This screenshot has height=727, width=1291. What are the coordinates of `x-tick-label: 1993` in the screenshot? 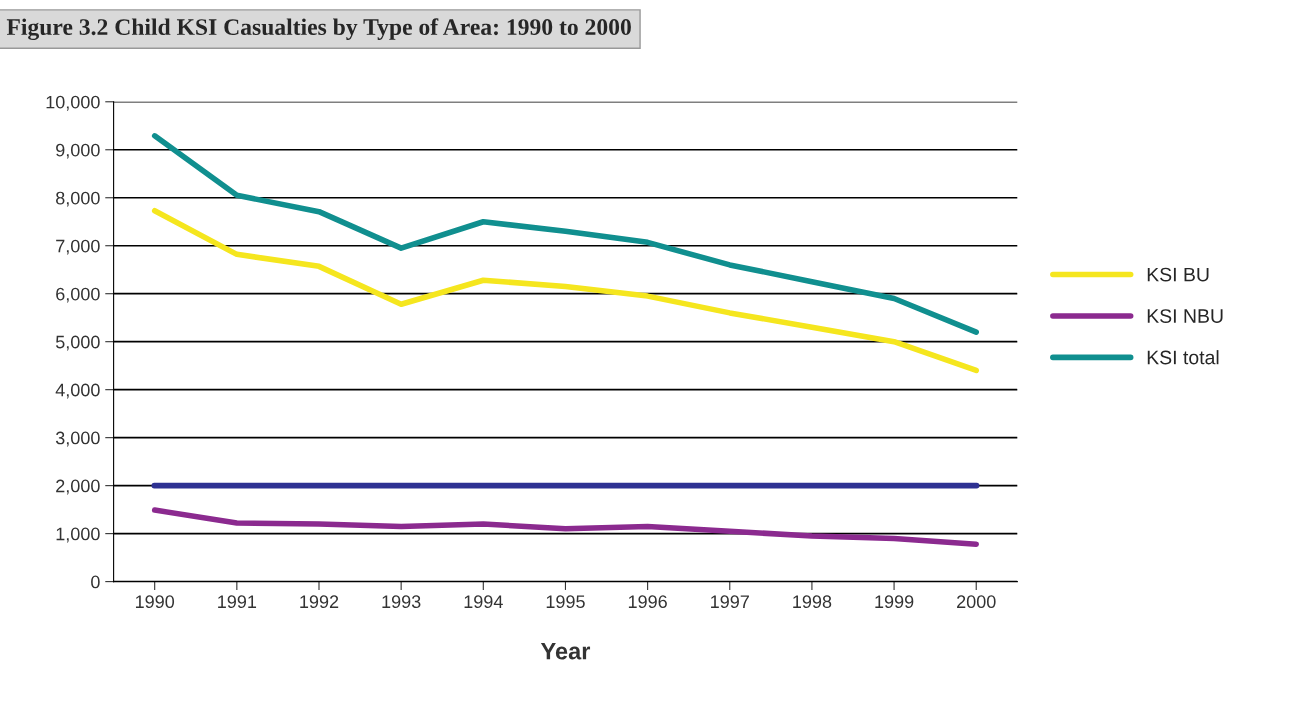 It's located at (401, 602).